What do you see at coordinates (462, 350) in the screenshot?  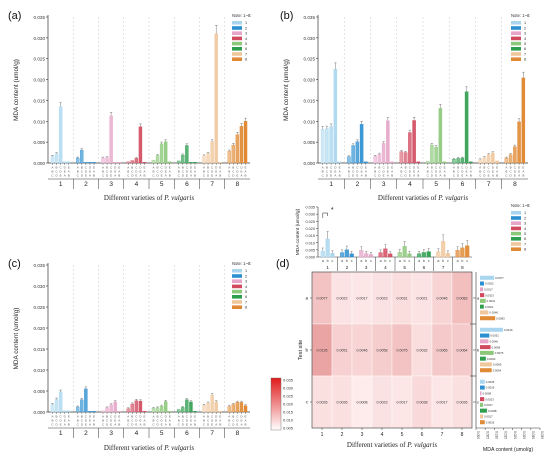 I see `heatmap-cell-label: 0.0064` at bounding box center [462, 350].